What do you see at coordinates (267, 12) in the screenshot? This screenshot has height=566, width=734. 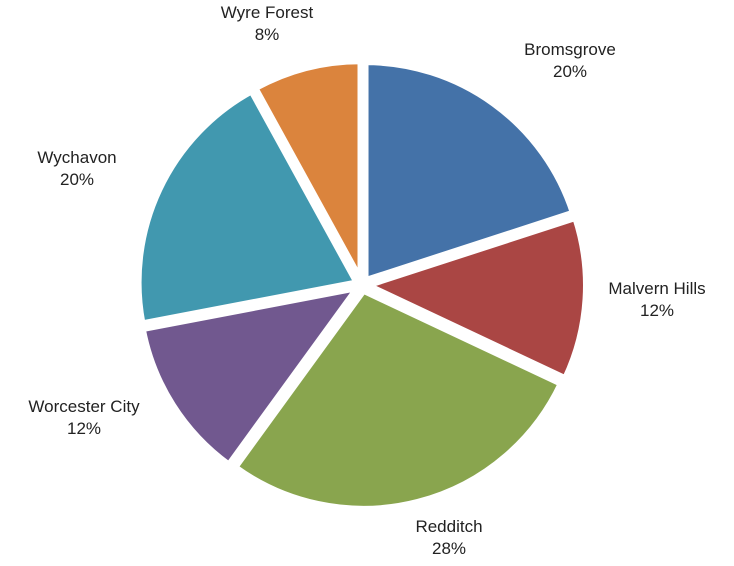 I see `slice-label-wyre-forest: Wyre Forest` at bounding box center [267, 12].